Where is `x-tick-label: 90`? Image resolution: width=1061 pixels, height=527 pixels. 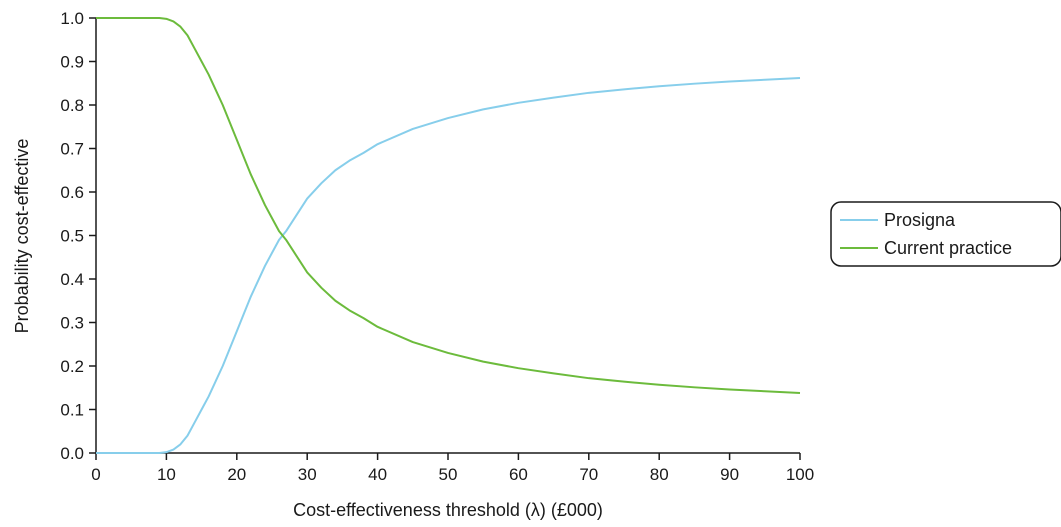 x-tick-label: 90 is located at coordinates (729, 474).